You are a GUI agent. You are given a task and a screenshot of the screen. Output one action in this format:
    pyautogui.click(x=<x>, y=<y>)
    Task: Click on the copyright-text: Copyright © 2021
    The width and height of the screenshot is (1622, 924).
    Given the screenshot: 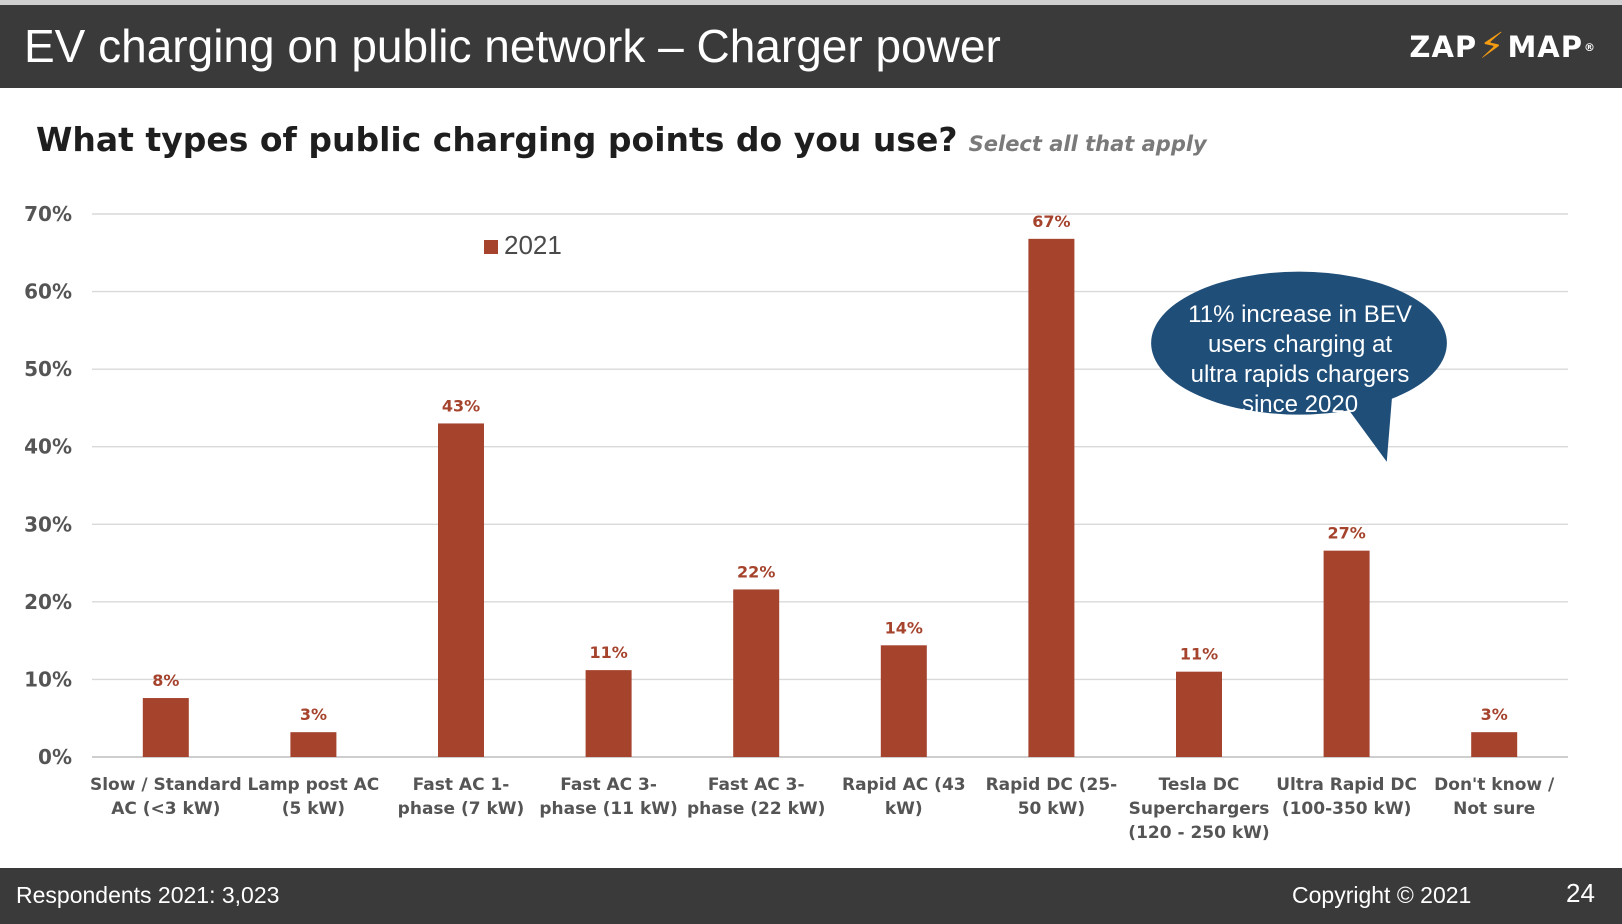 What is the action you would take?
    pyautogui.click(x=1382, y=895)
    